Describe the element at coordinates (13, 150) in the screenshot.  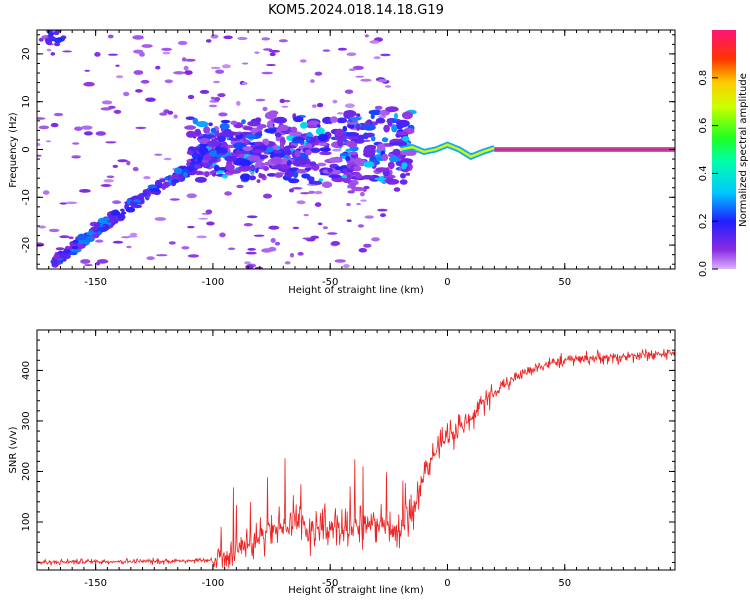
I see `spectrogram-ylabel: Frequency (Hz)` at that location.